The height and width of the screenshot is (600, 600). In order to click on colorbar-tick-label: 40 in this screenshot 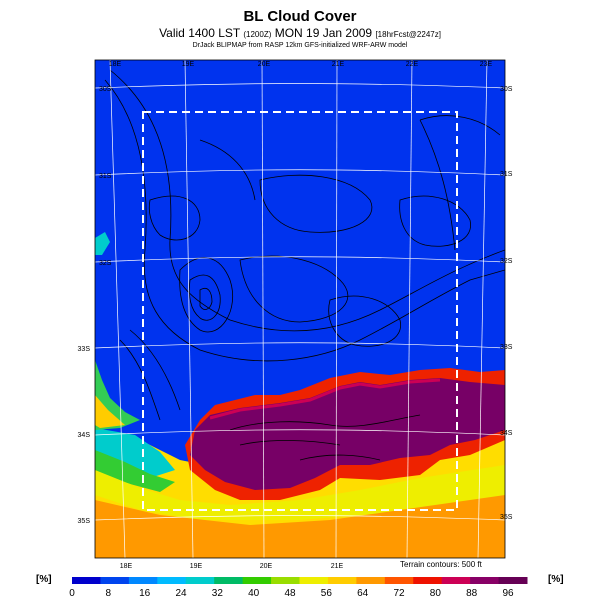, I will do `click(254, 593)`.